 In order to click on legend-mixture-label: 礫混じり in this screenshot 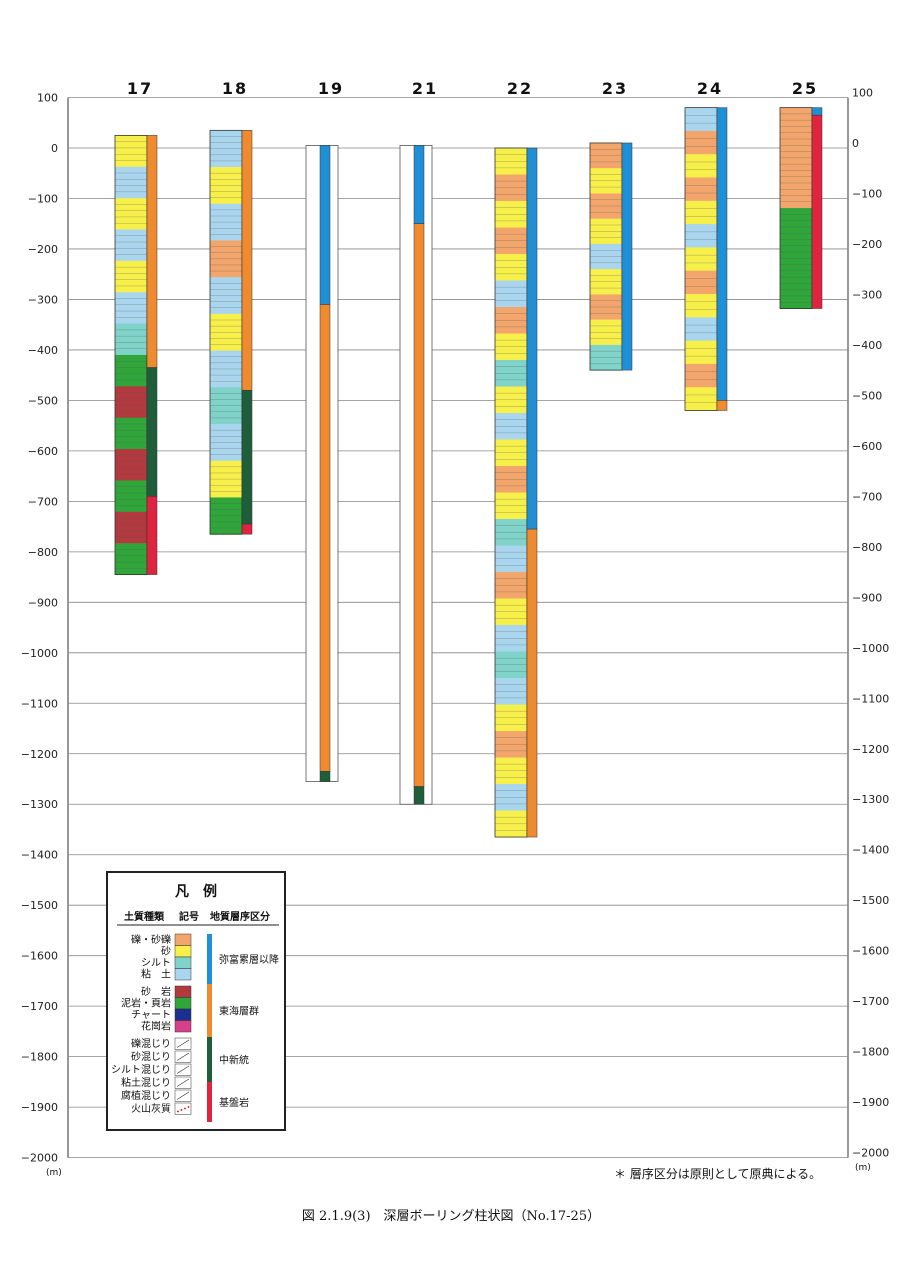, I will do `click(151, 1043)`.